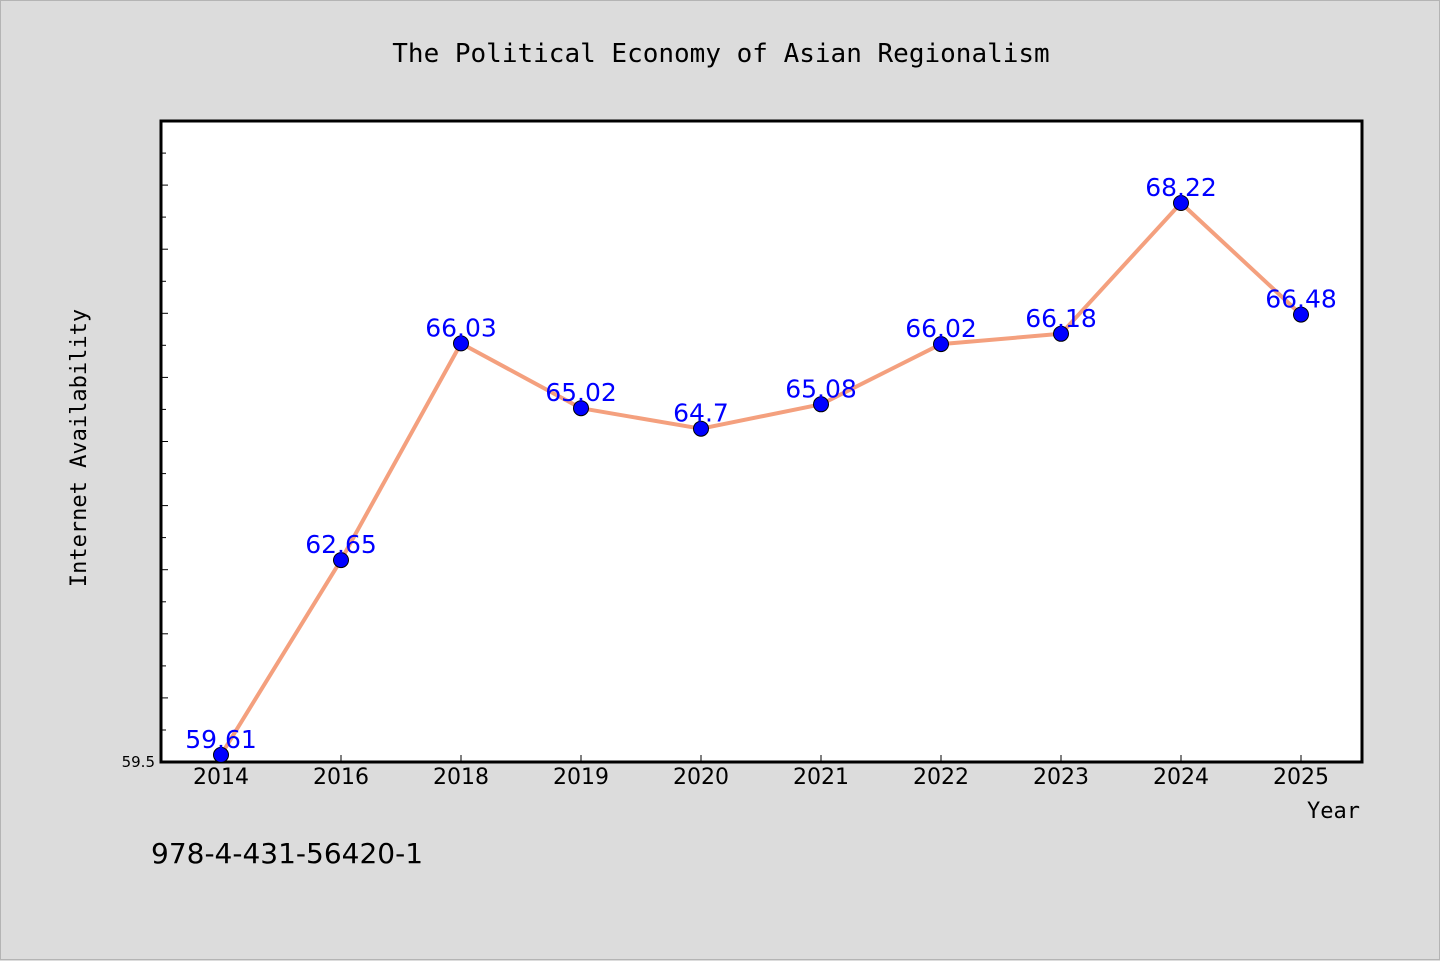 The height and width of the screenshot is (961, 1440). Describe the element at coordinates (461, 777) in the screenshot. I see `x-tick-label: 2018` at that location.